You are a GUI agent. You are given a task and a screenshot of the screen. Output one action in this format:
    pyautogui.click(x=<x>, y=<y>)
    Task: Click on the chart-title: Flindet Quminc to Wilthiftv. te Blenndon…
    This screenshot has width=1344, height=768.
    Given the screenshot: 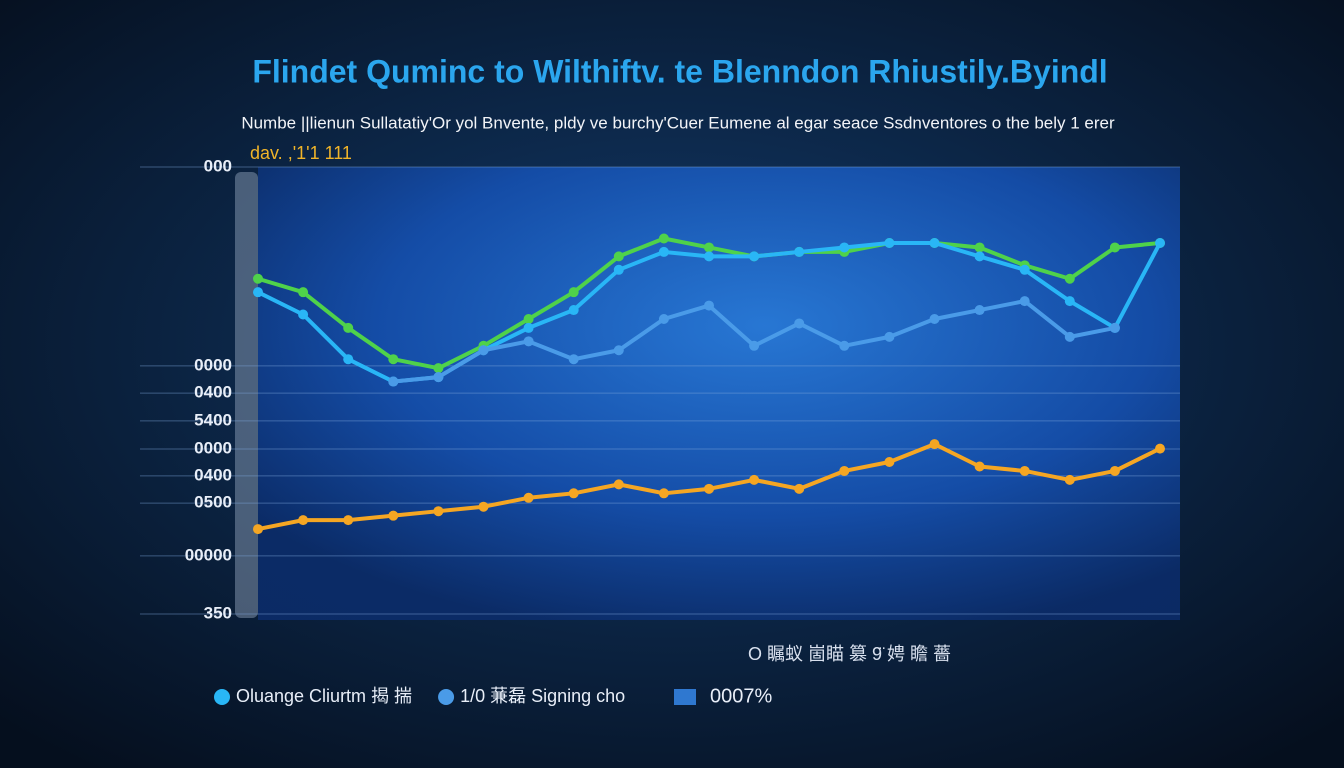 What is the action you would take?
    pyautogui.click(x=679, y=71)
    